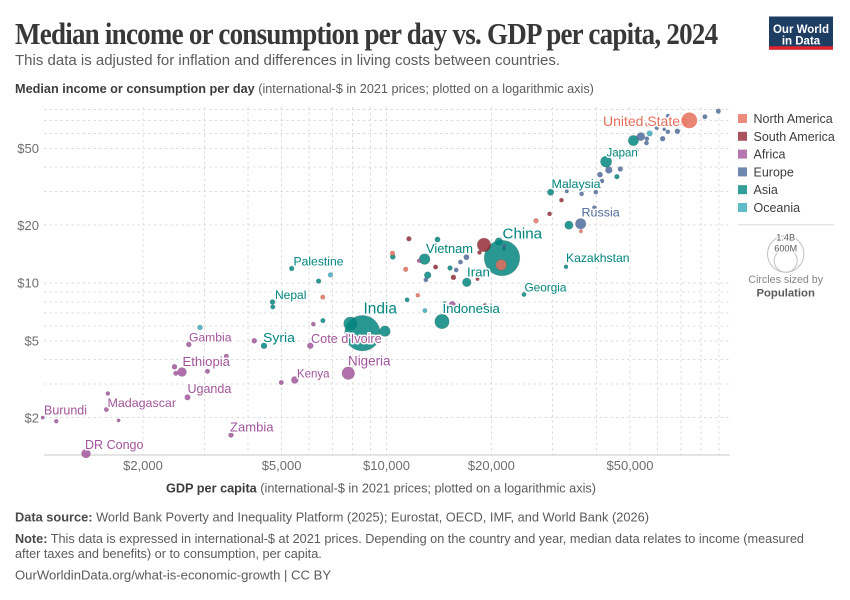 The image size is (850, 600). I want to click on svg-text: Oceania, so click(777, 208).